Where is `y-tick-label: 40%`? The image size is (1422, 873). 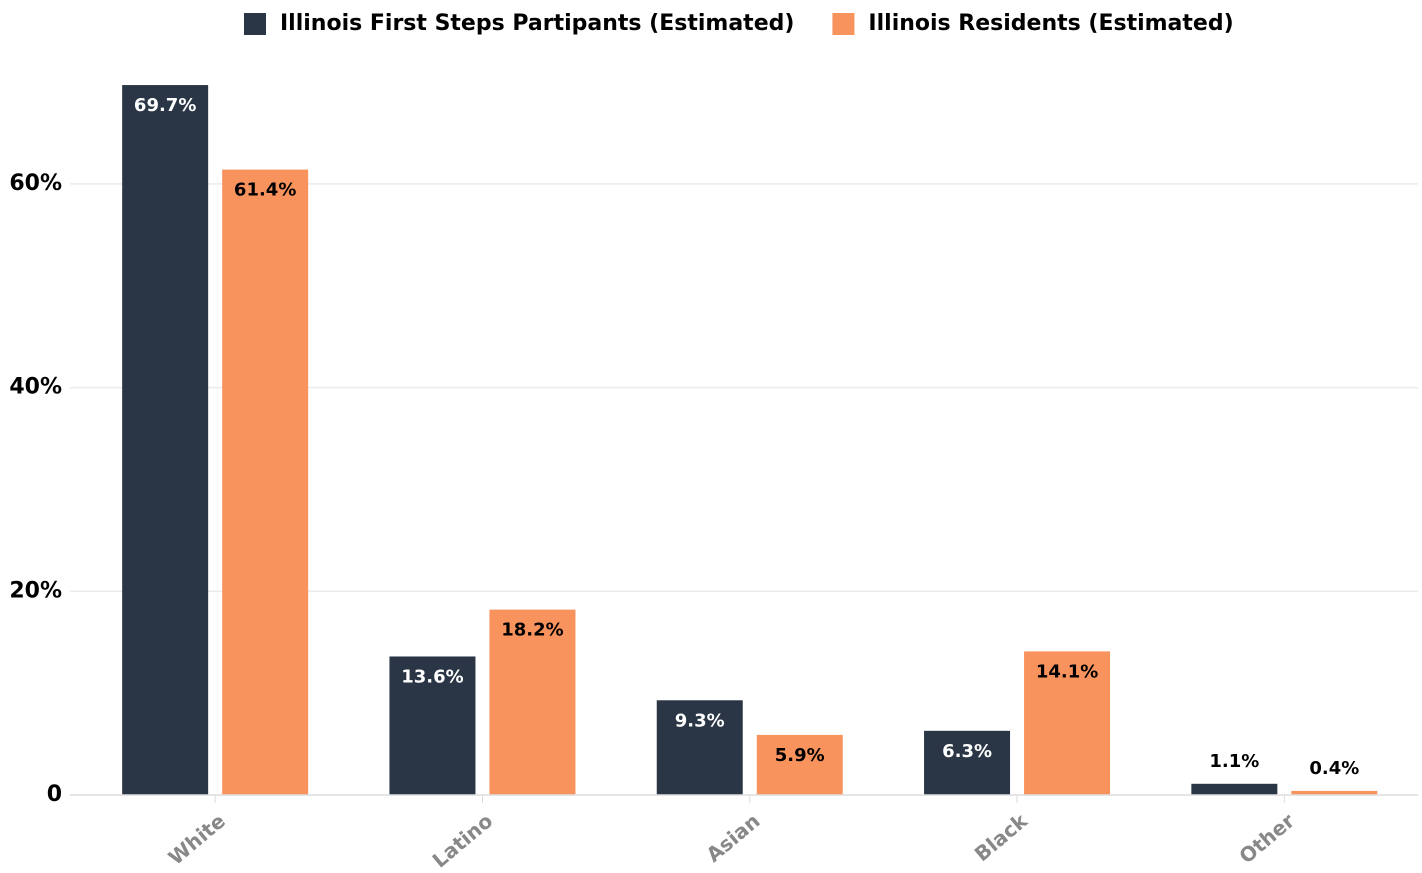
y-tick-label: 40% is located at coordinates (35, 387).